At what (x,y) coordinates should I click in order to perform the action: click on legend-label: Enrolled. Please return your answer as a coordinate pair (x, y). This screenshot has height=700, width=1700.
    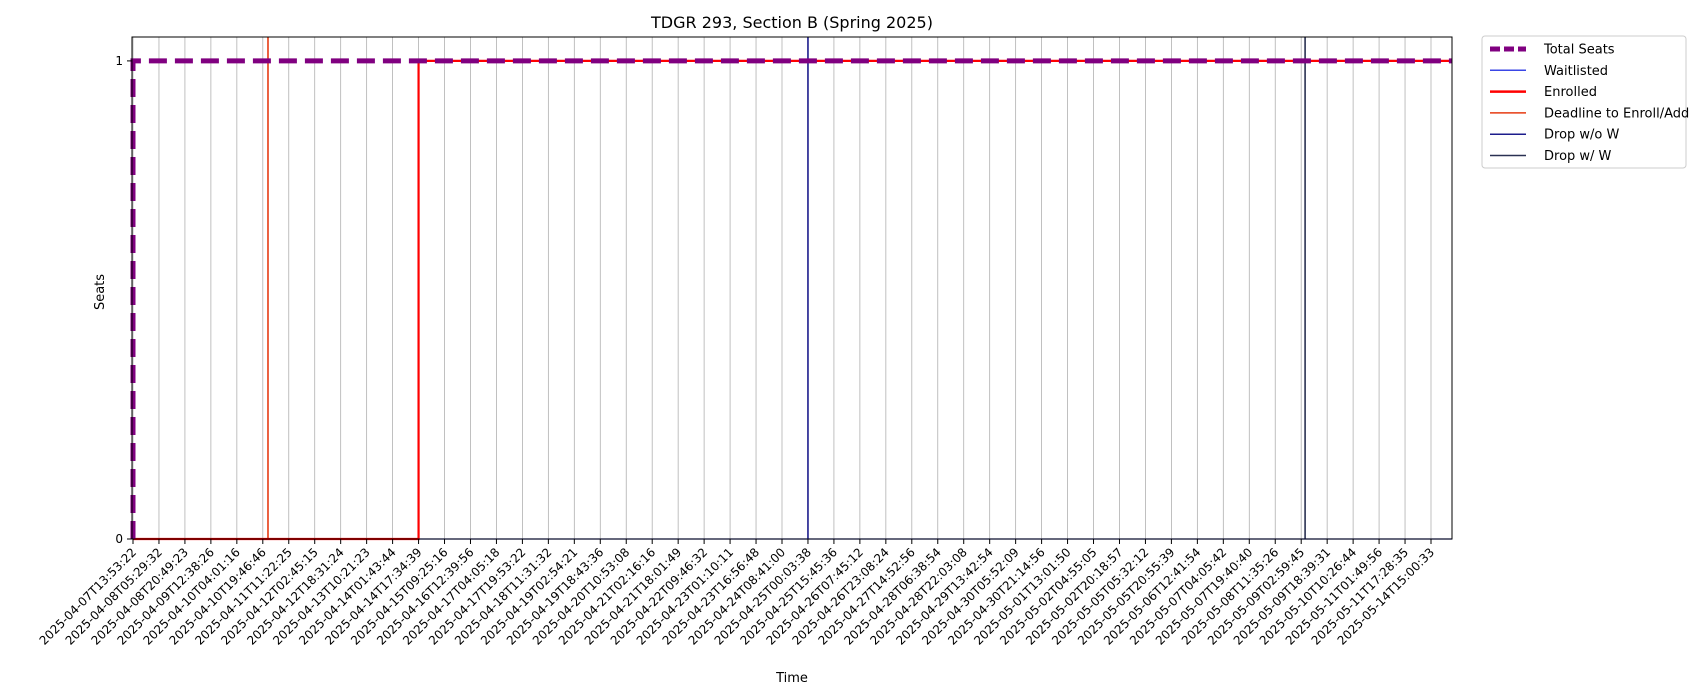
    Looking at the image, I should click on (1570, 92).